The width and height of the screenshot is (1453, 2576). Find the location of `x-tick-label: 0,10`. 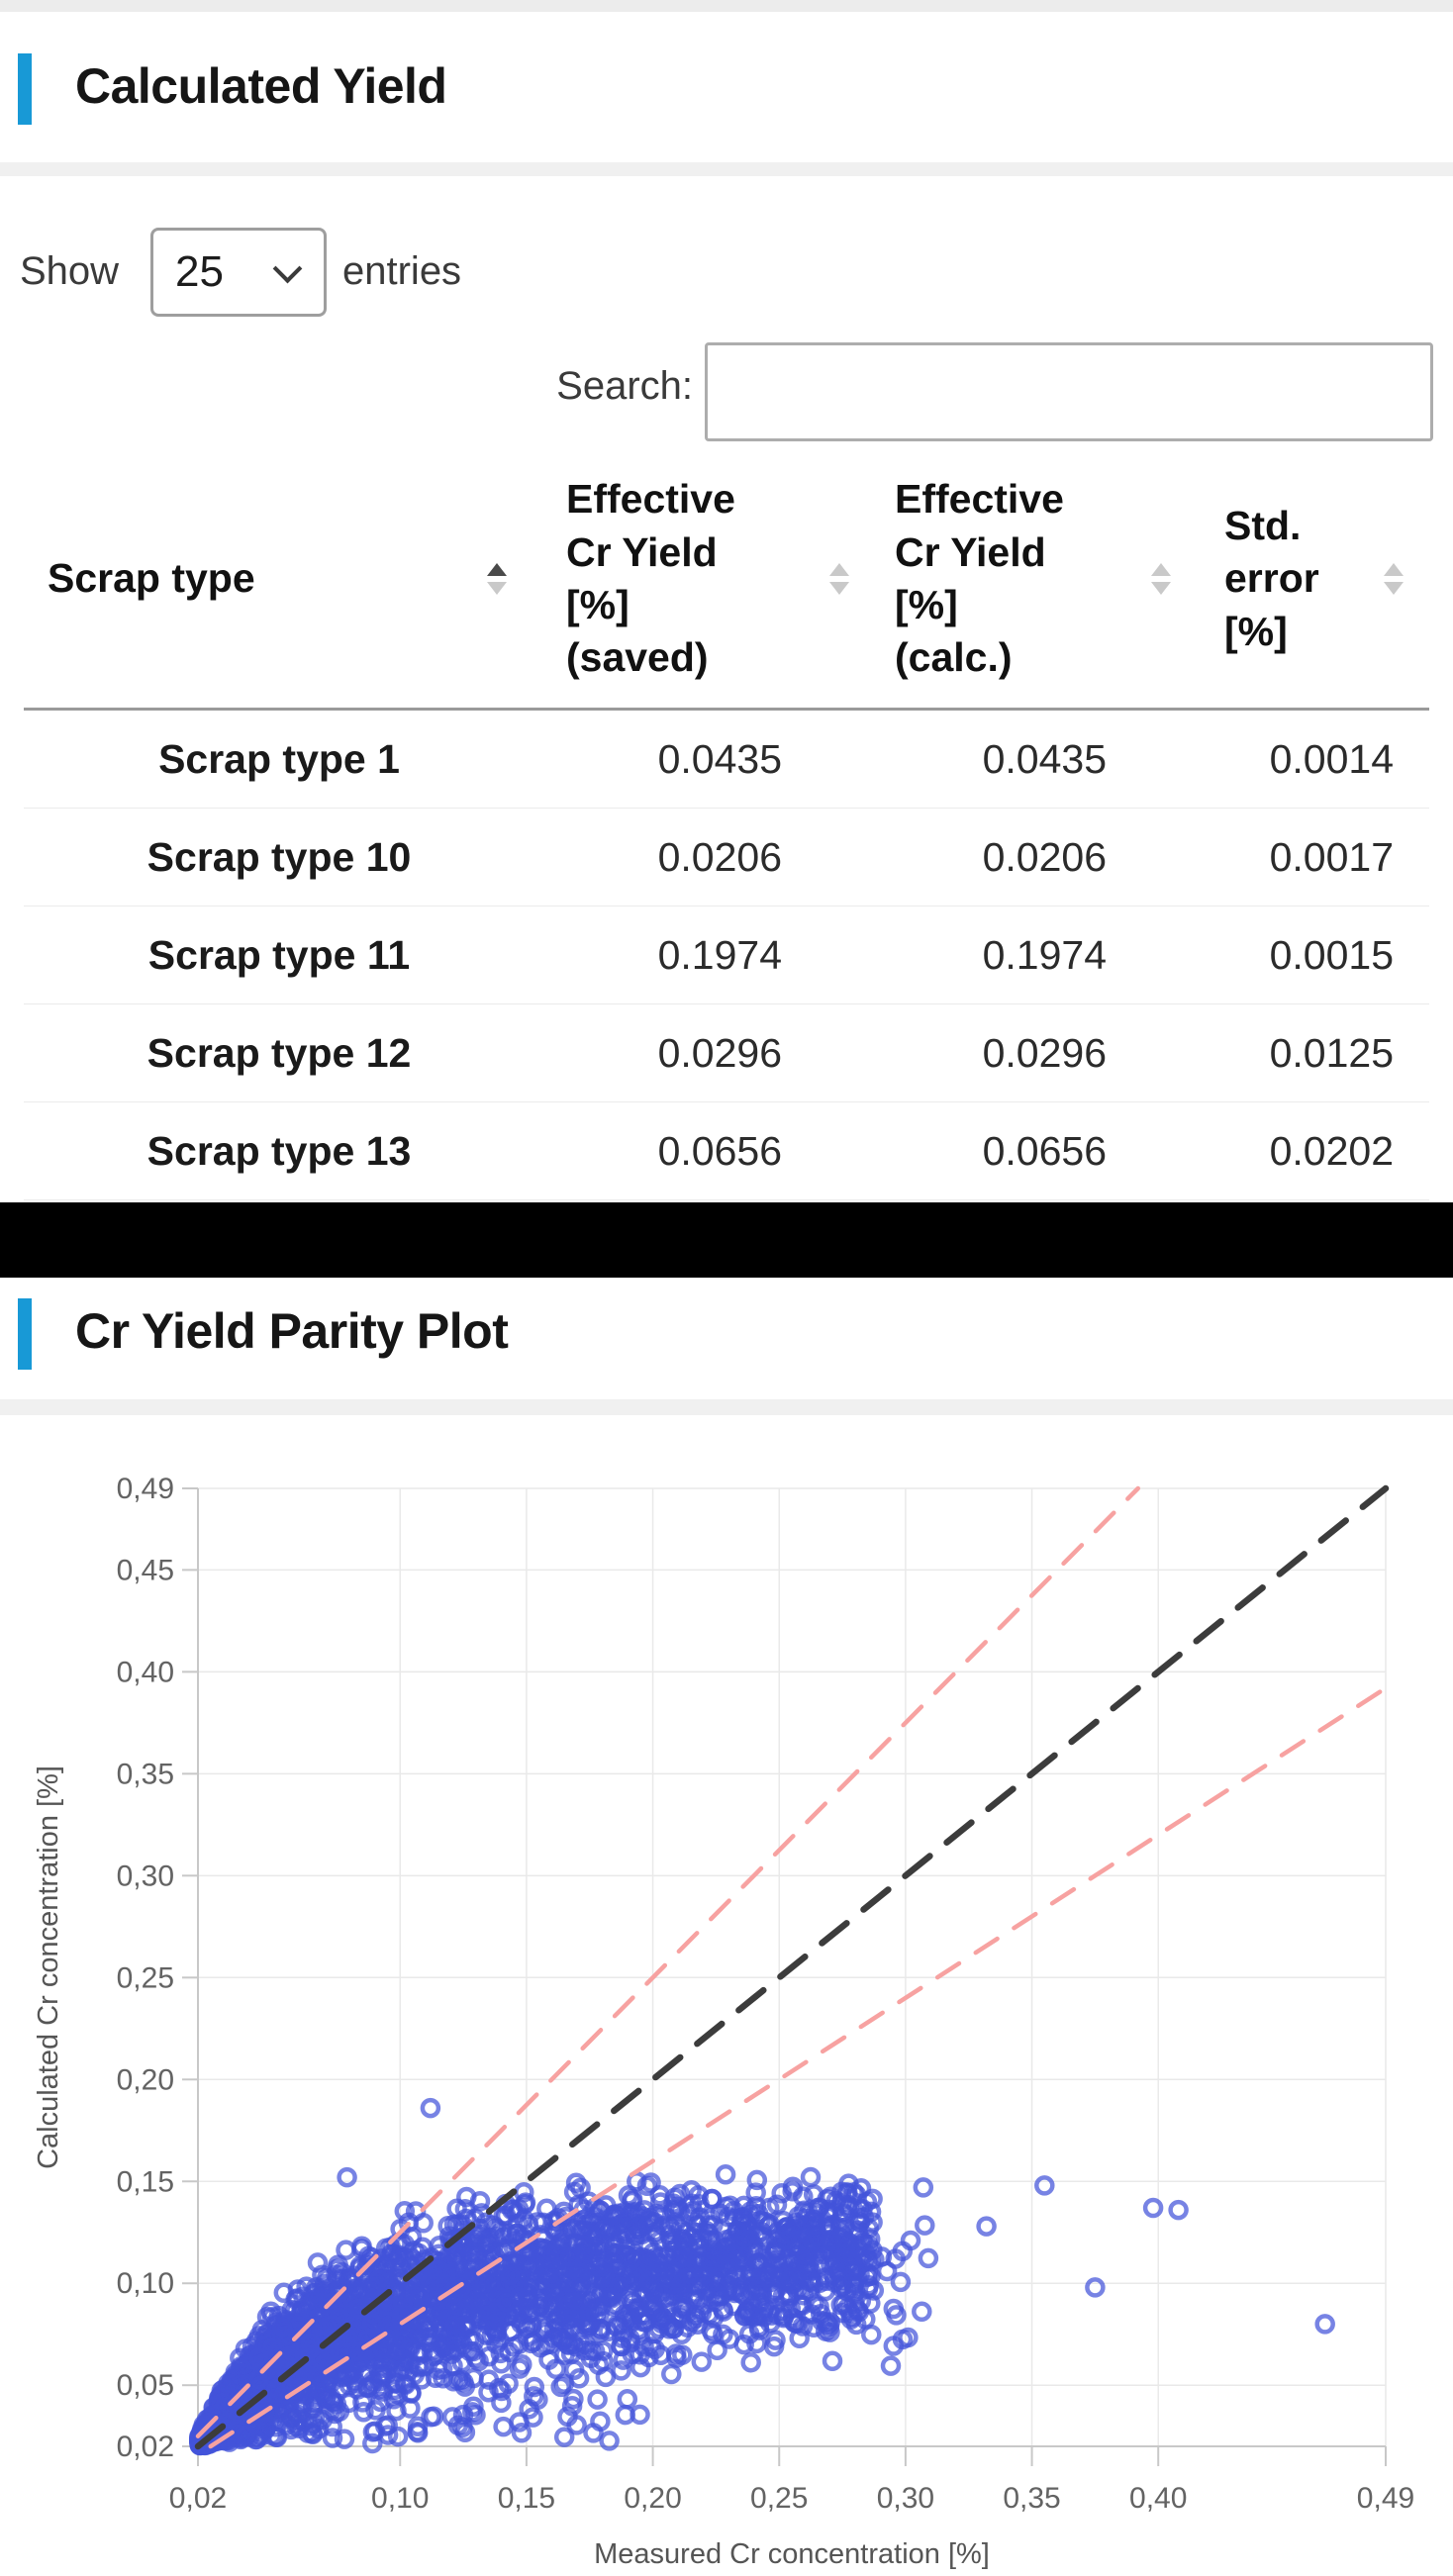

x-tick-label: 0,10 is located at coordinates (400, 2498).